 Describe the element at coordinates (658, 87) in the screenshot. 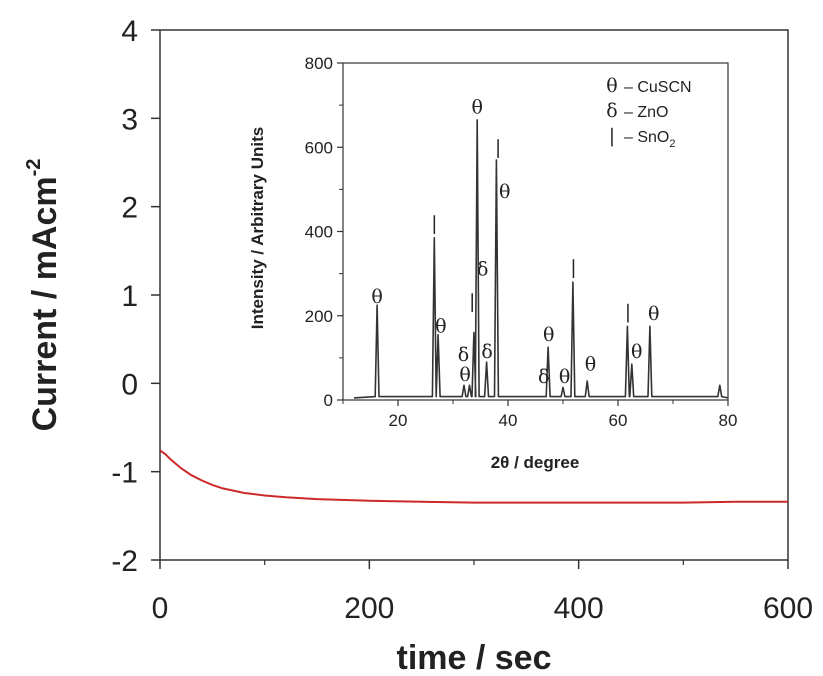

I see `legend-label: – CuSCN` at that location.